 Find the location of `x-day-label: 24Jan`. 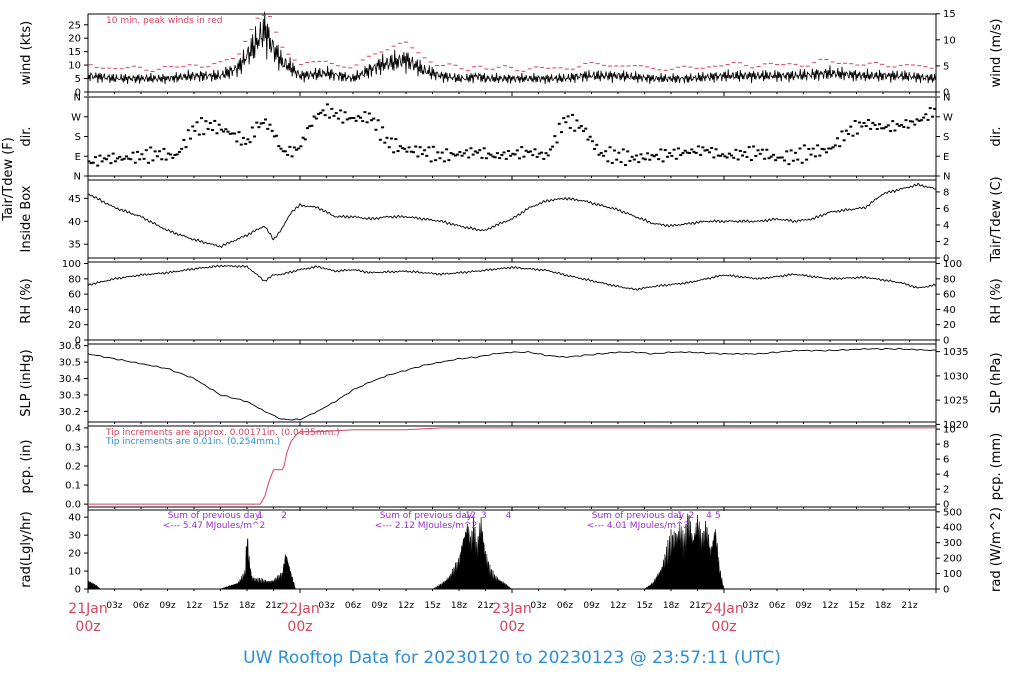

x-day-label: 24Jan is located at coordinates (723, 609).